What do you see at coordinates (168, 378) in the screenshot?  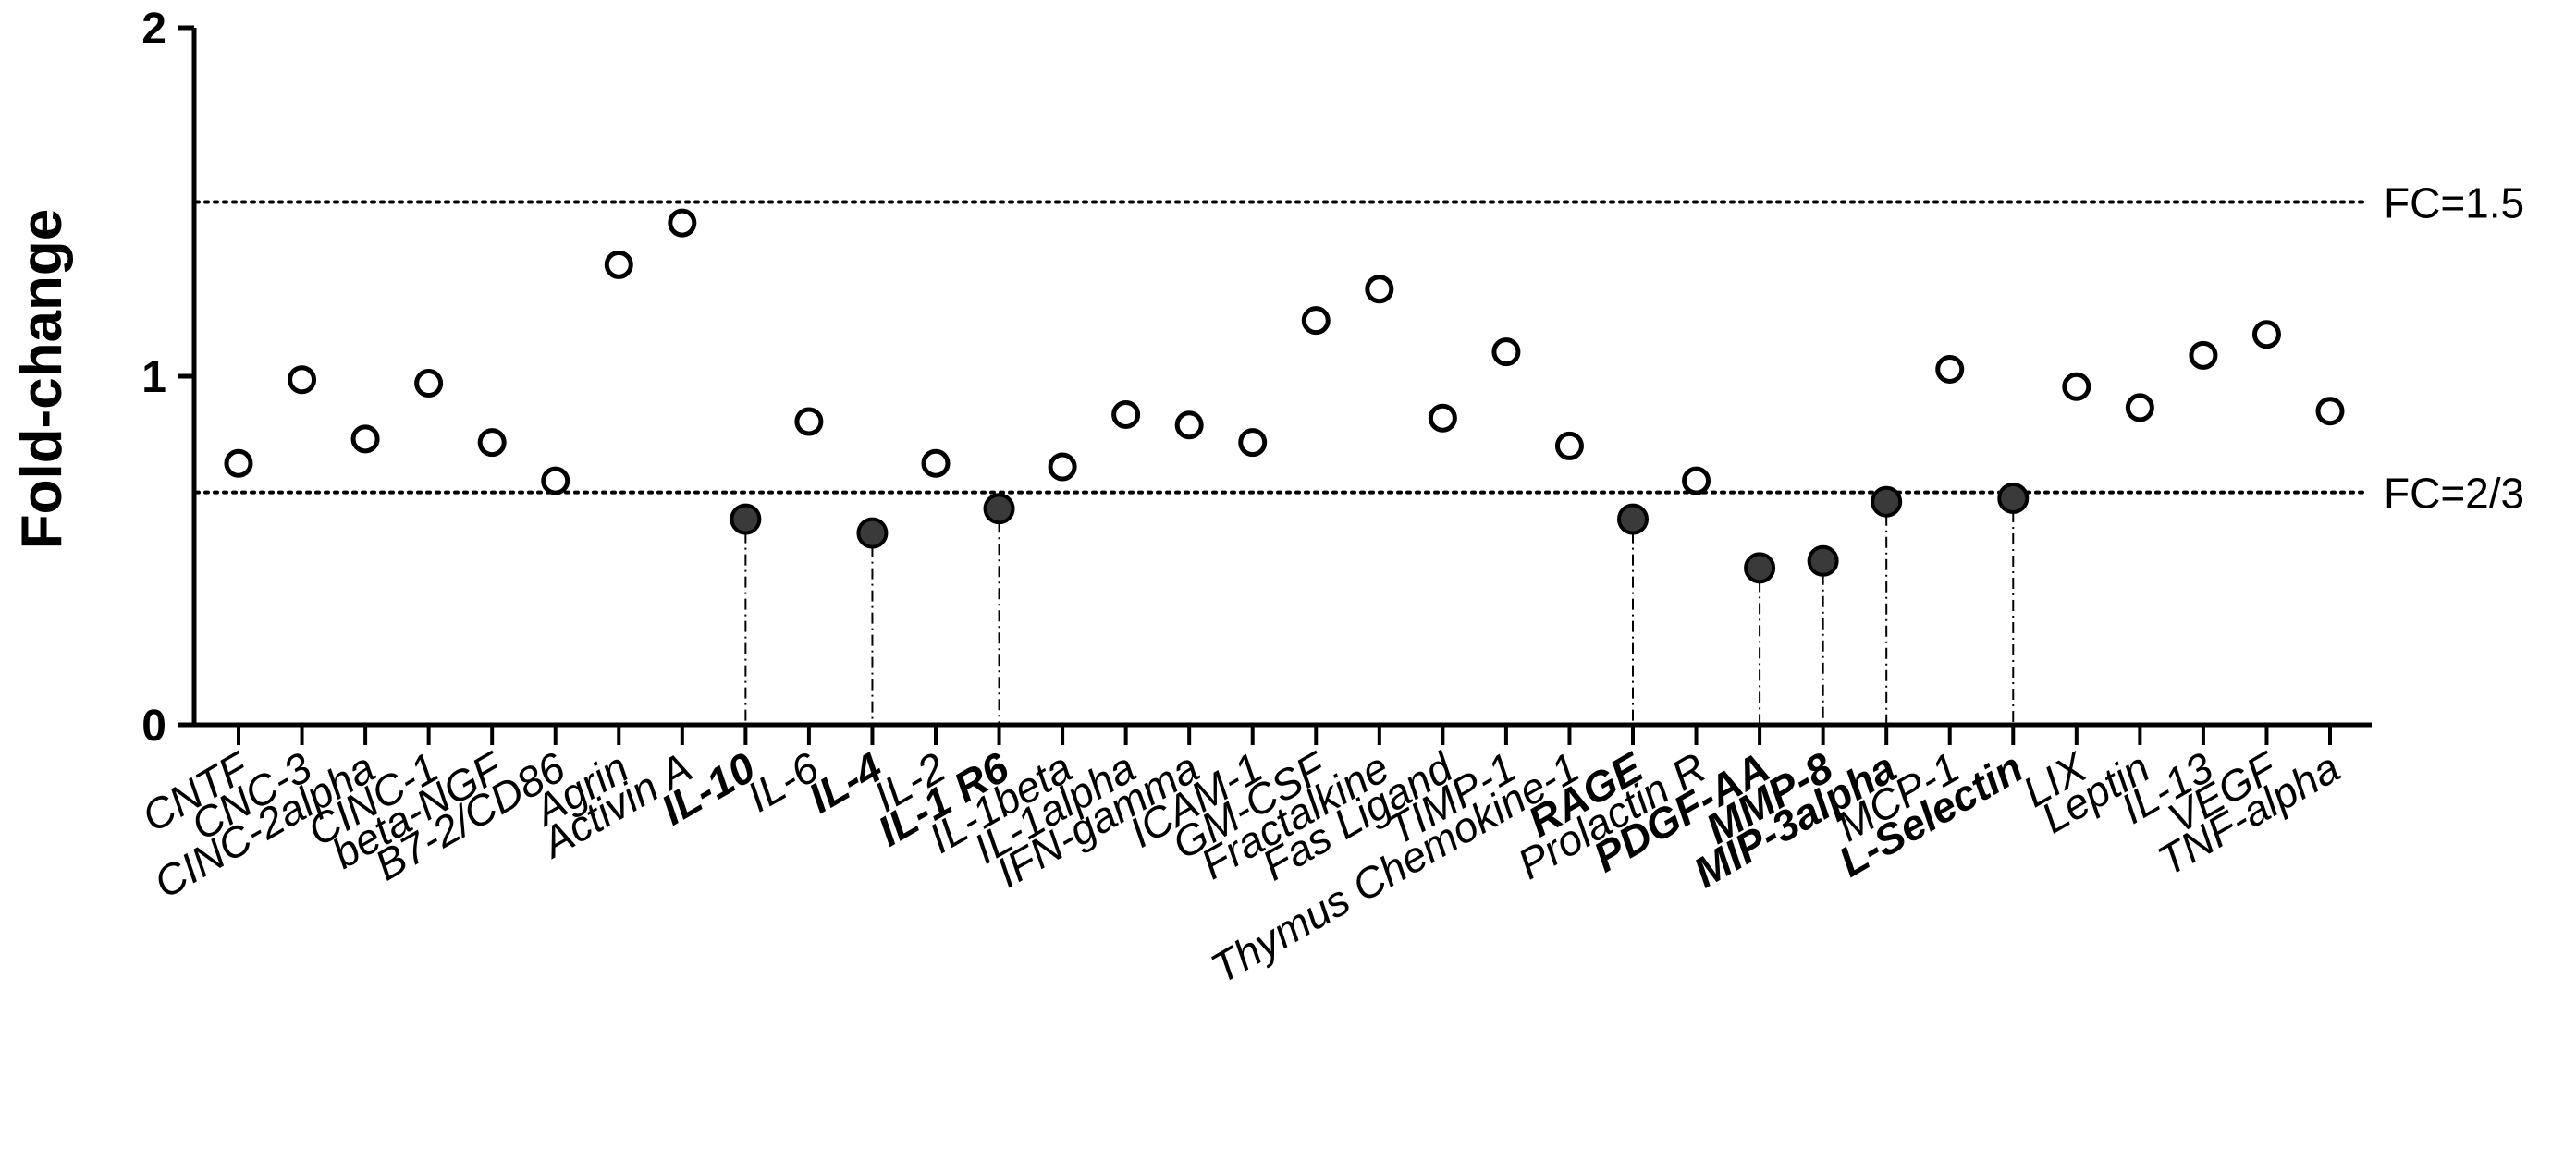 I see `y-ticks: 0 1 2` at bounding box center [168, 378].